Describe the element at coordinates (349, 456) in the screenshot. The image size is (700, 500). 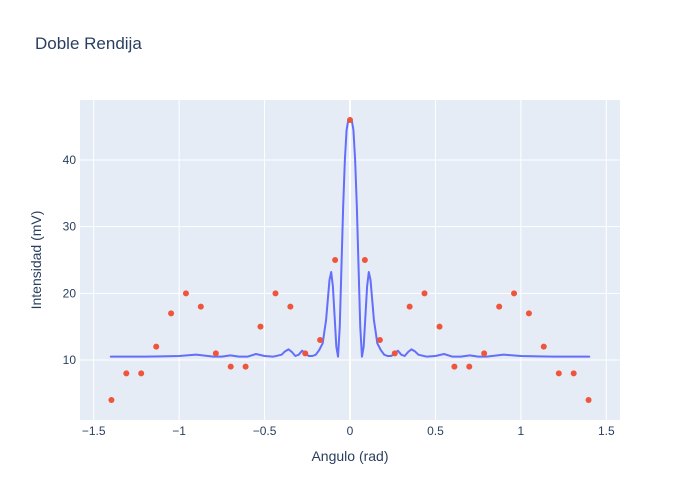
I see `x-axis-title: Angulo (rad)` at that location.